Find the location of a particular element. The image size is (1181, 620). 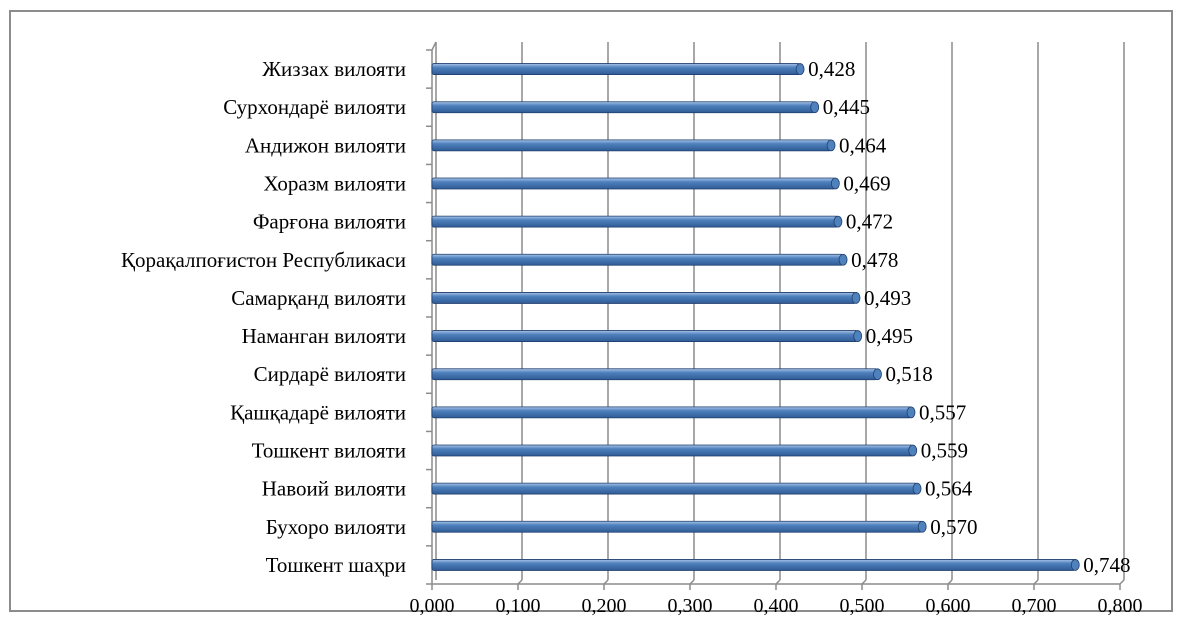

value-label: 0,464 is located at coordinates (863, 145).